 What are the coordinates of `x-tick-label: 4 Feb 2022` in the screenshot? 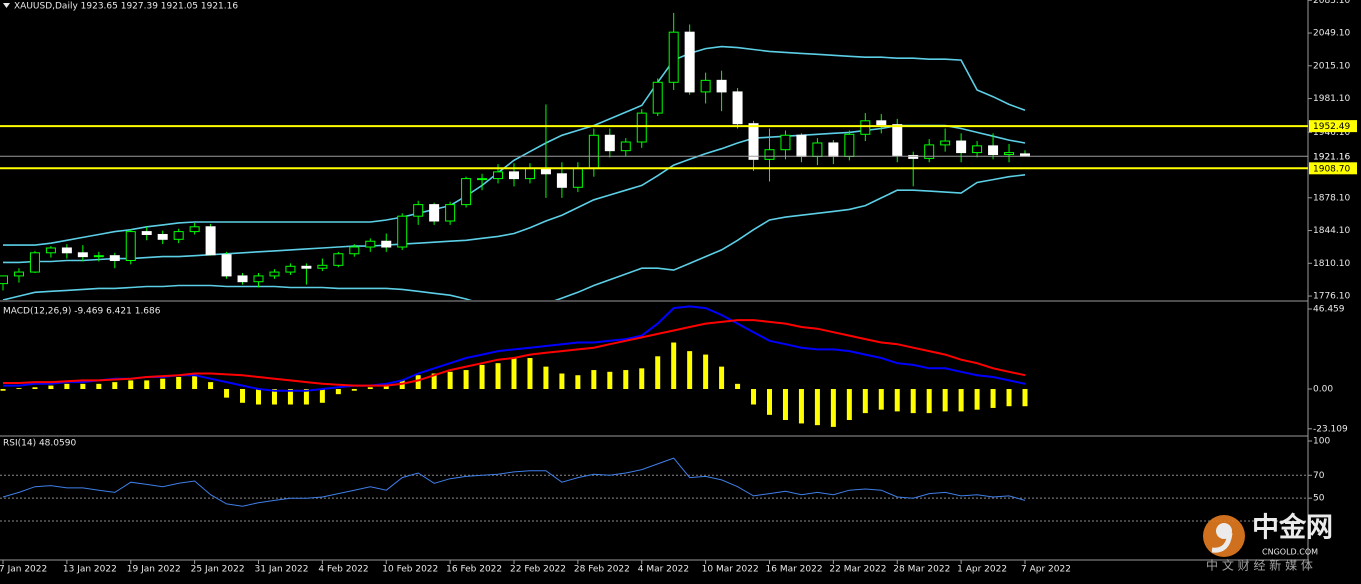 It's located at (343, 570).